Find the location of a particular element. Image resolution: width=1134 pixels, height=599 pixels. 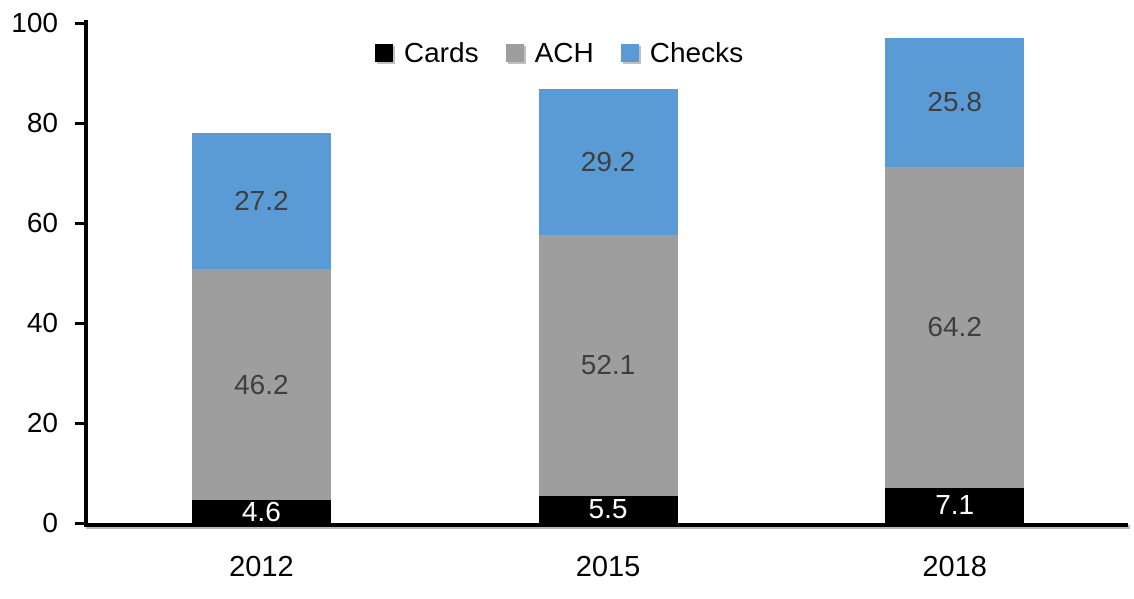

bar-value-label-checks-2018: 25.8 is located at coordinates (954, 101).